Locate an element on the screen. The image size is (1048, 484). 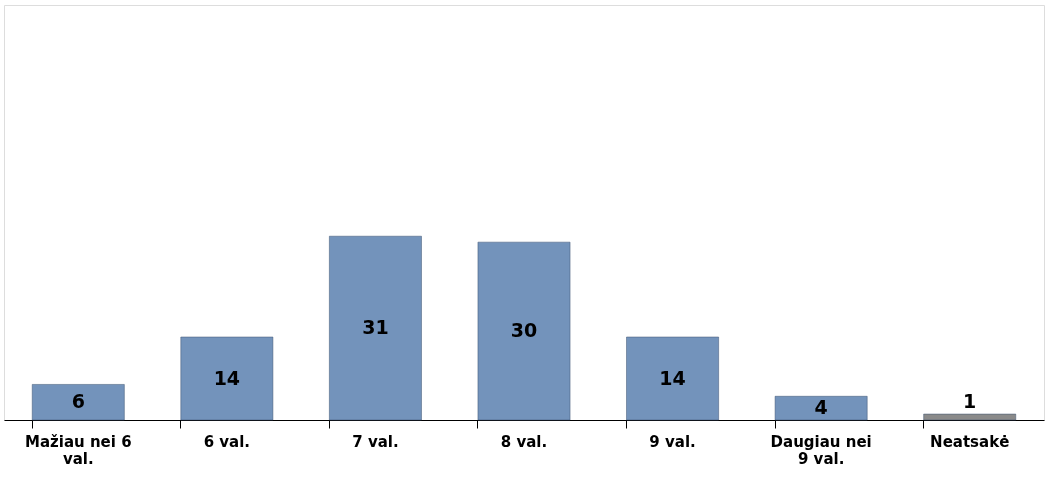
data-label: 4 is located at coordinates (821, 407).